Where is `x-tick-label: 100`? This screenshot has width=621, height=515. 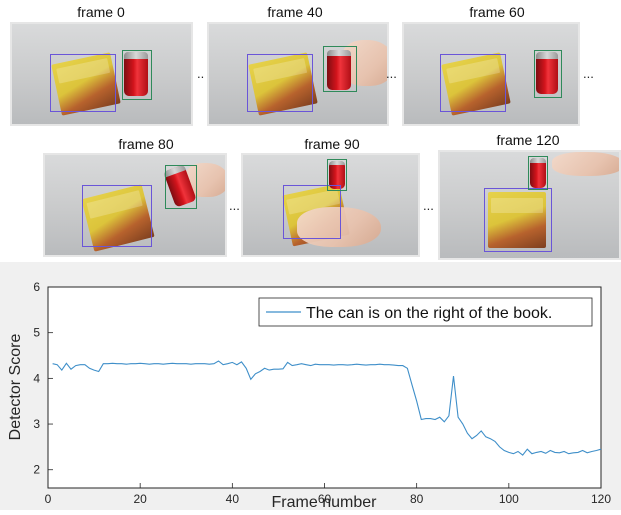 x-tick-label: 100 is located at coordinates (509, 499).